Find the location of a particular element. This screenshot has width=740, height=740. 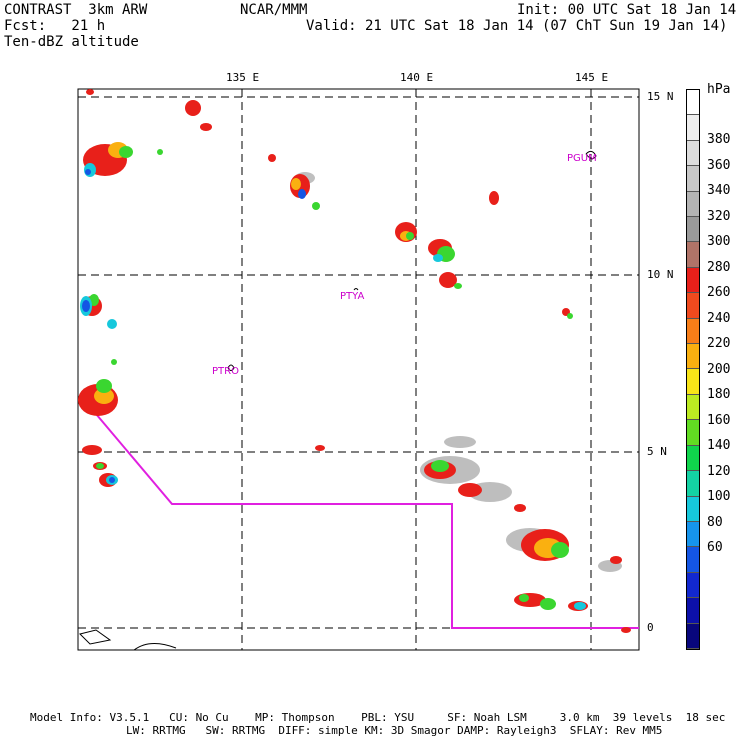

station-pgum: PGUM is located at coordinates (582, 158).